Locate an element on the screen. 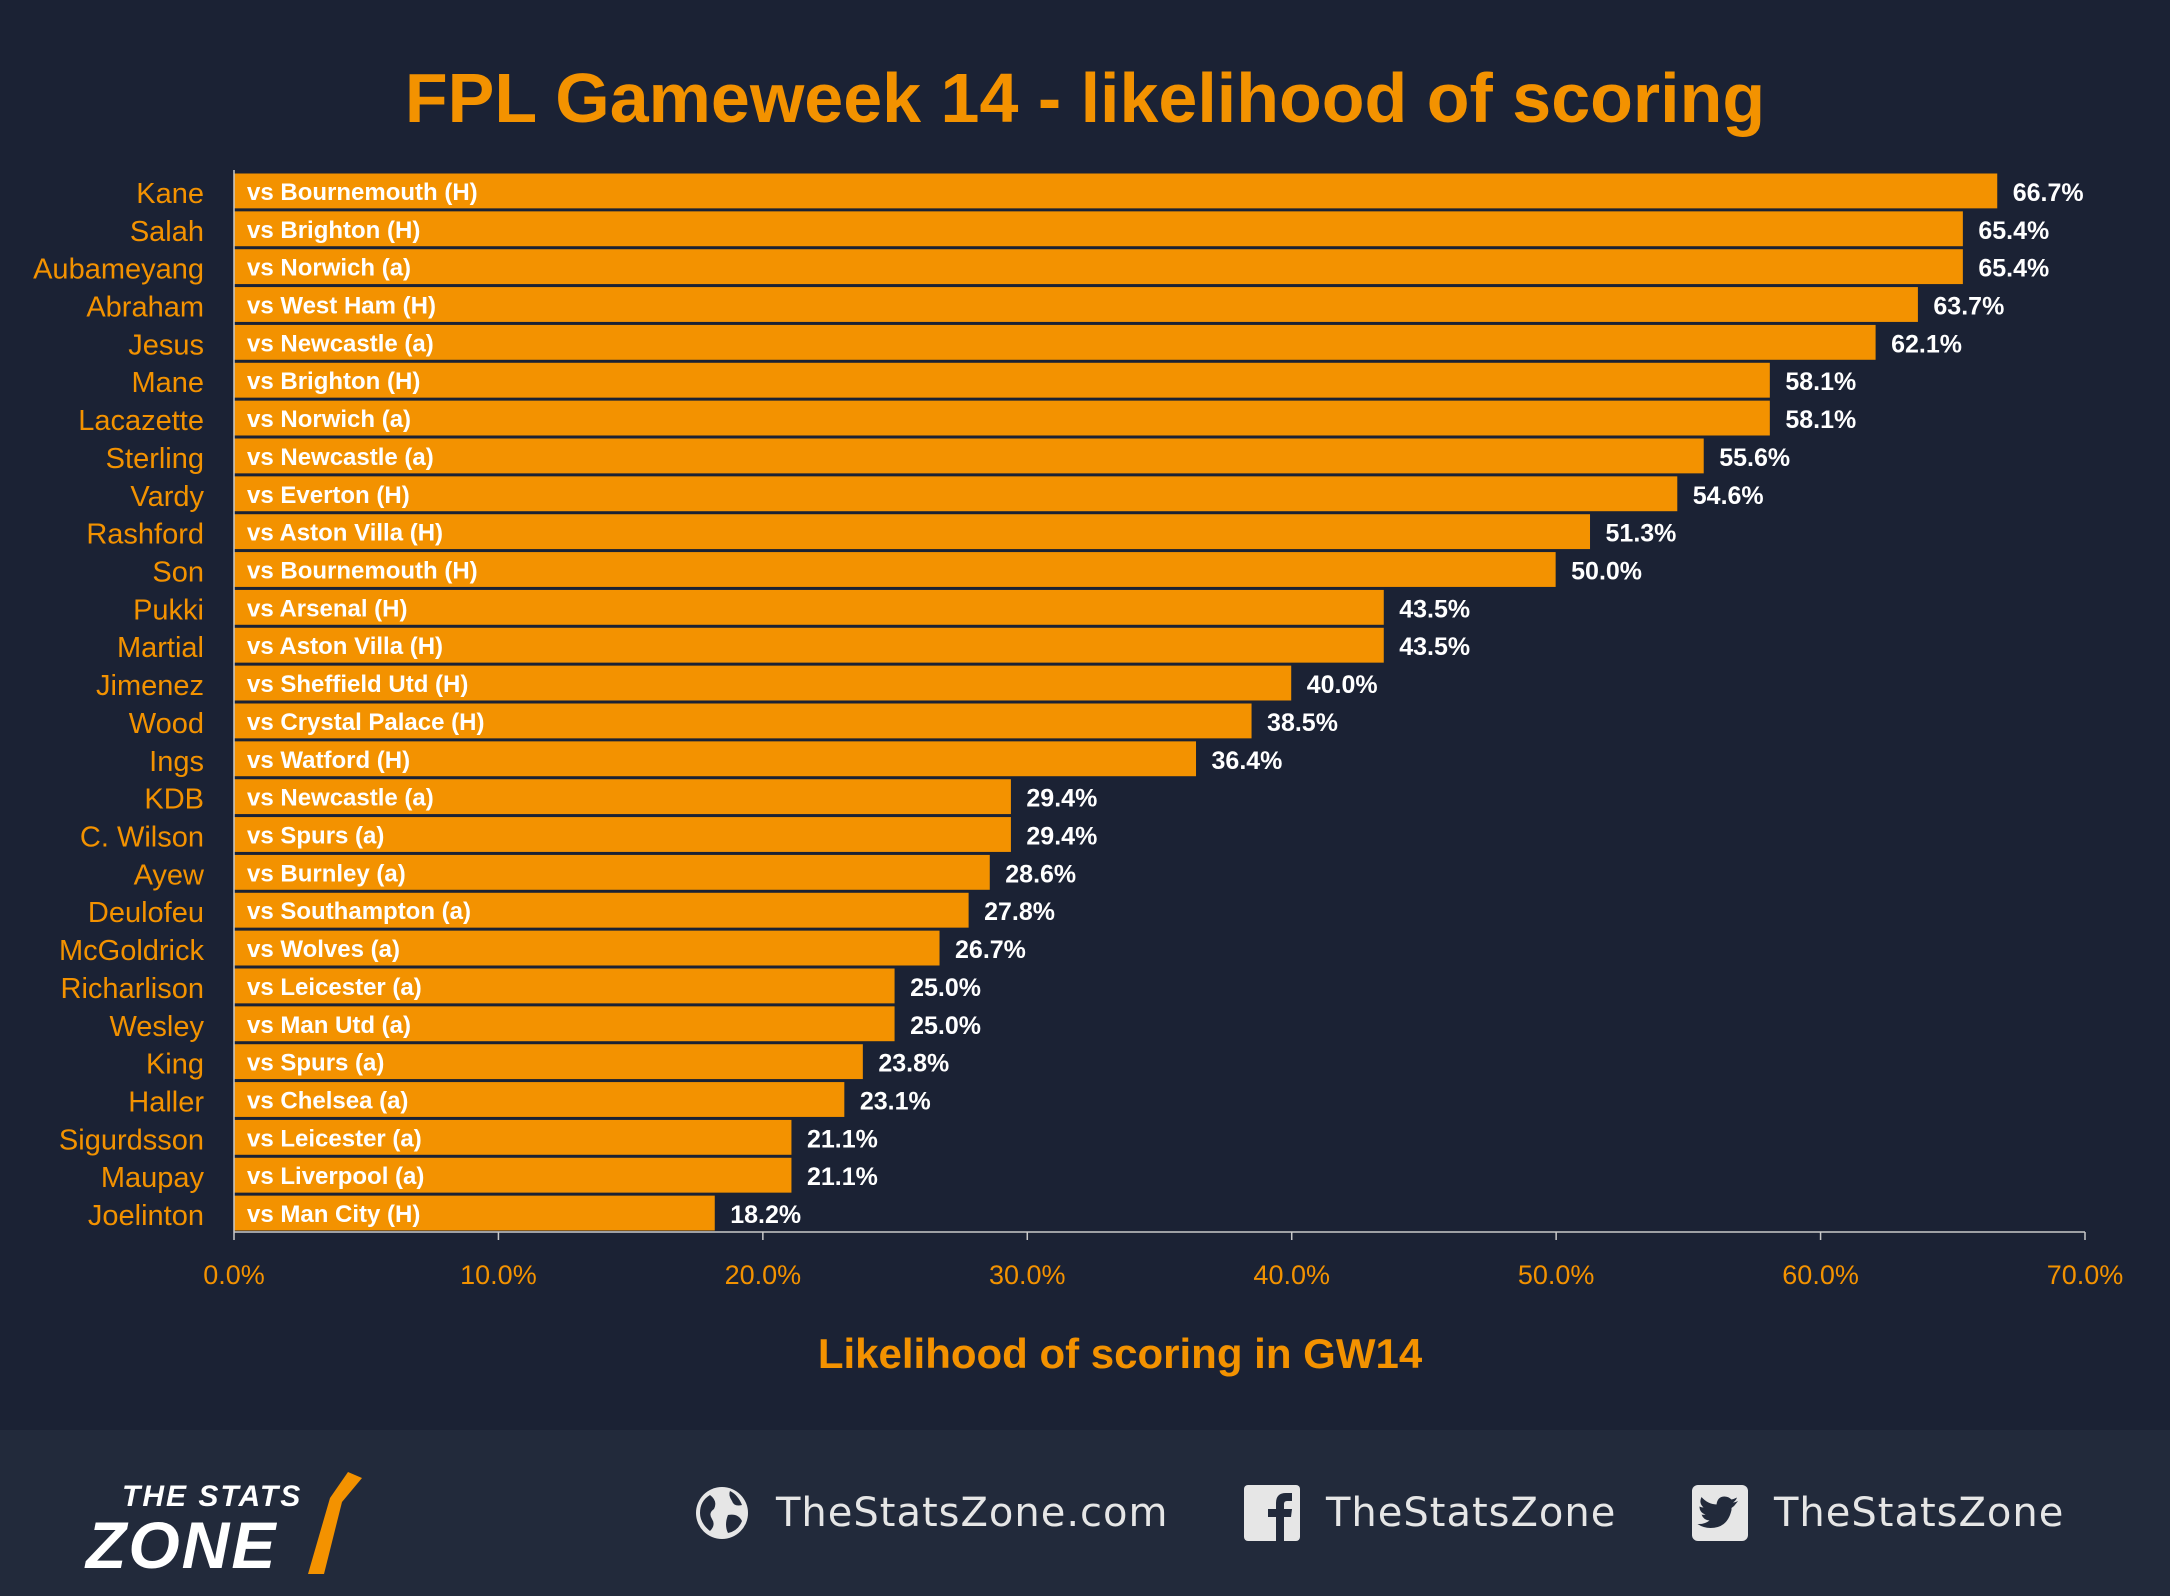 The width and height of the screenshot is (2170, 1596). y-tick-label: Jesus is located at coordinates (166, 345).